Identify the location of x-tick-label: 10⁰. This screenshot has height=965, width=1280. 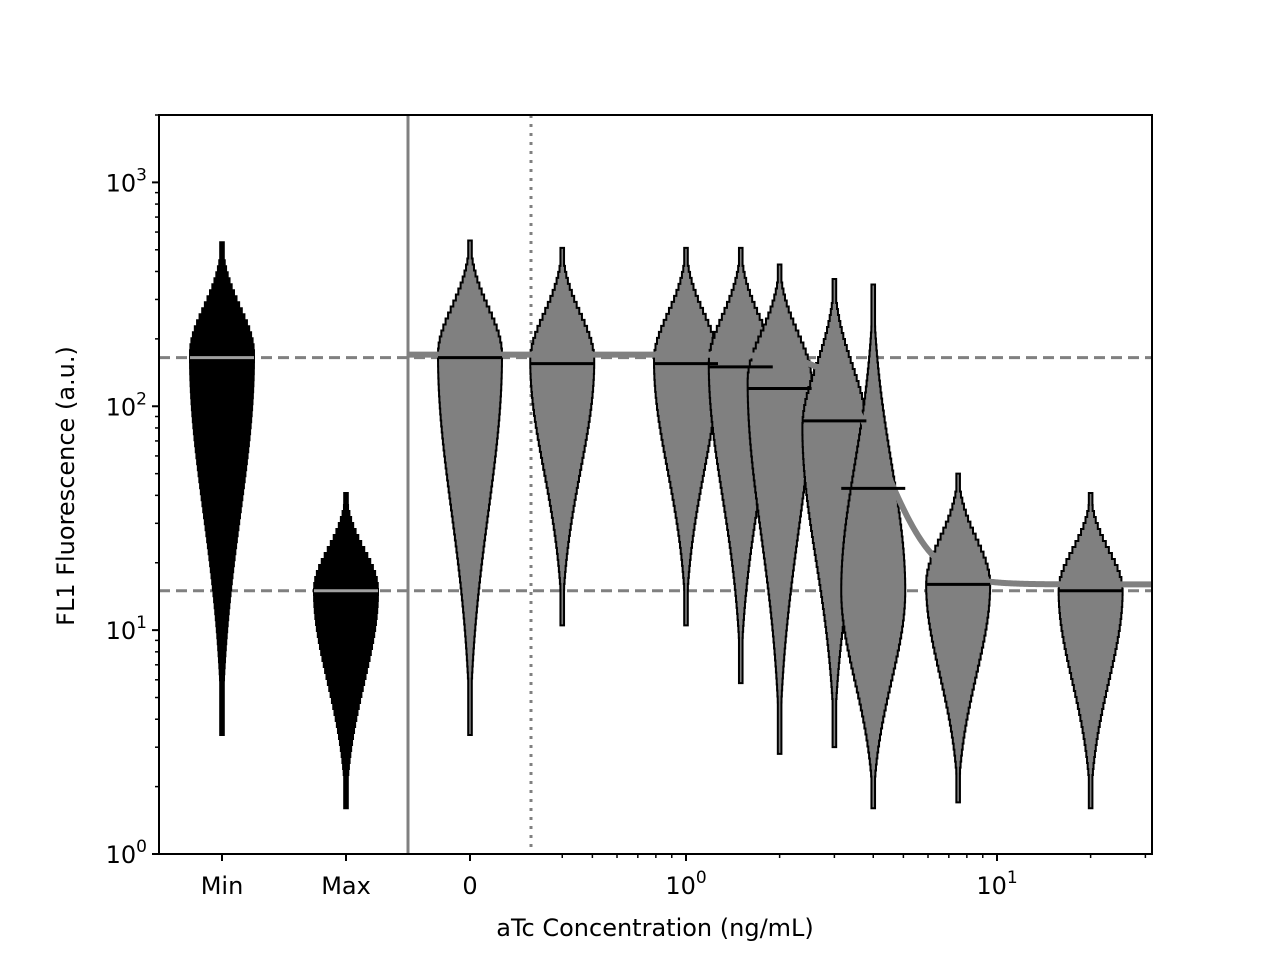
(685, 884).